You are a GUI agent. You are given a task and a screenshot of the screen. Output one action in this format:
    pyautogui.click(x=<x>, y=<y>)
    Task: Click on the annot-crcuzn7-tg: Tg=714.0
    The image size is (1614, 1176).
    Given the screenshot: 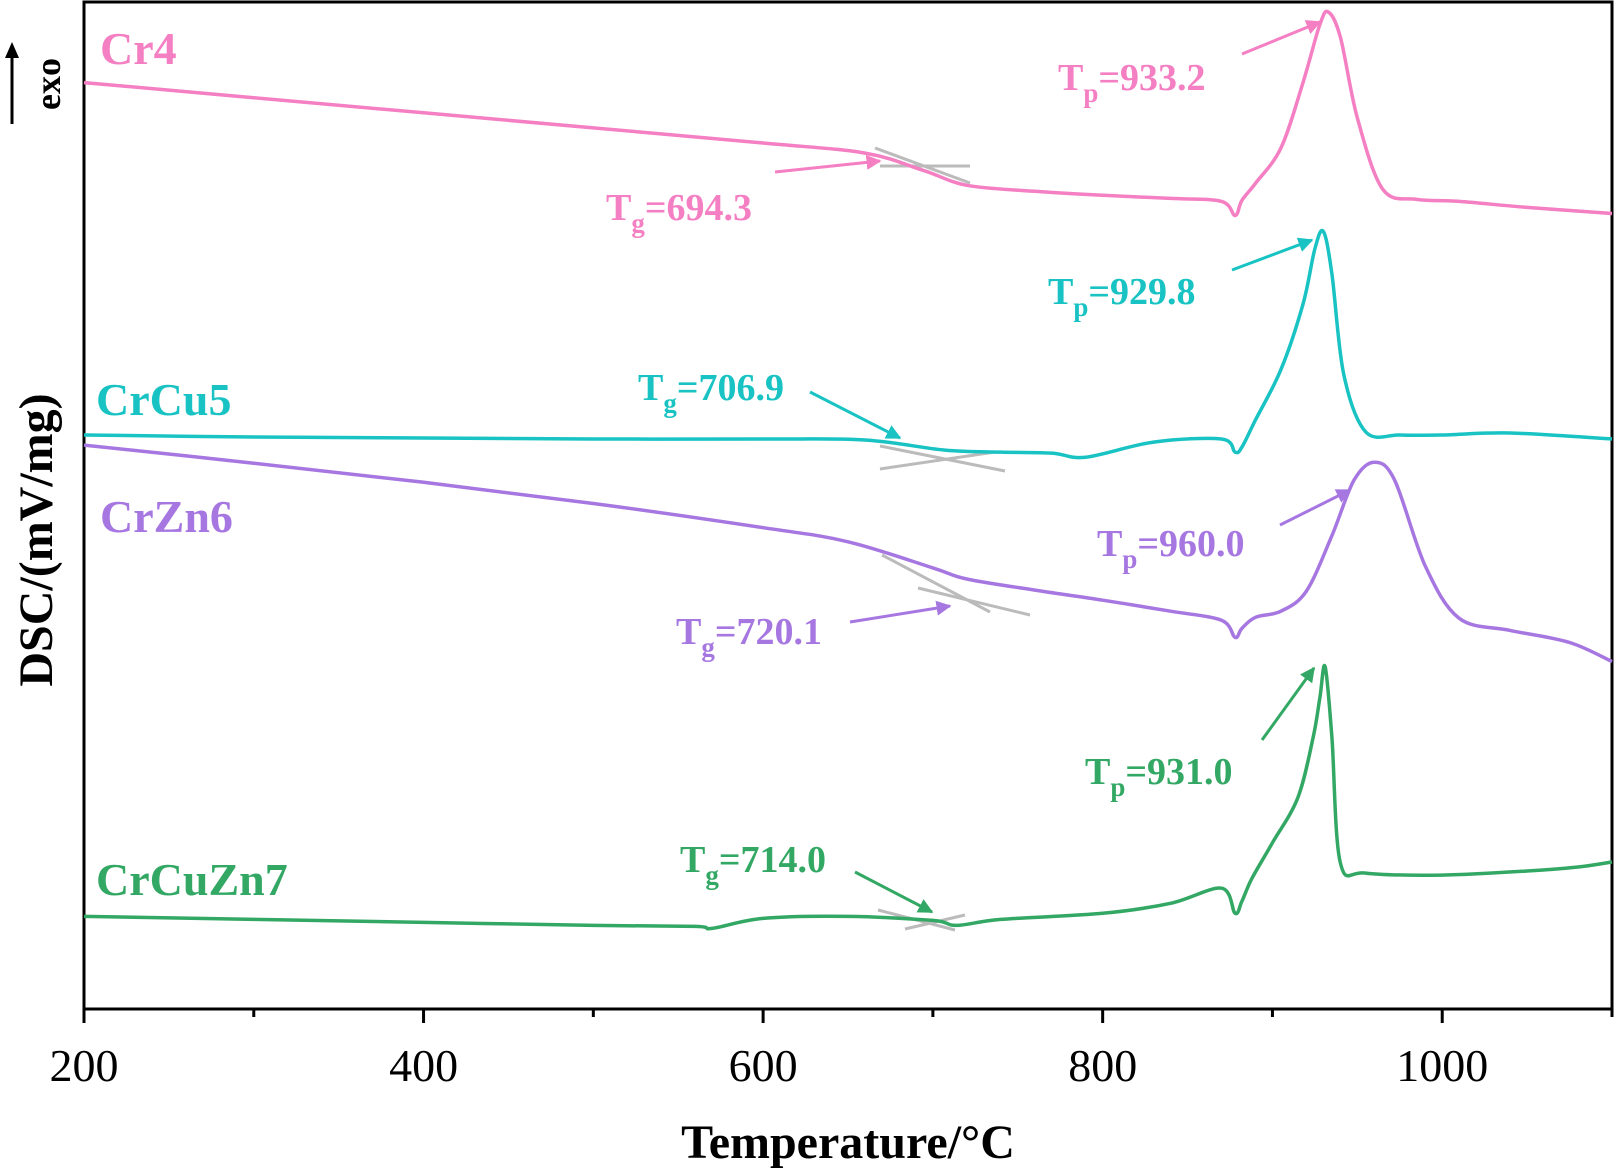 What is the action you would take?
    pyautogui.click(x=753, y=864)
    